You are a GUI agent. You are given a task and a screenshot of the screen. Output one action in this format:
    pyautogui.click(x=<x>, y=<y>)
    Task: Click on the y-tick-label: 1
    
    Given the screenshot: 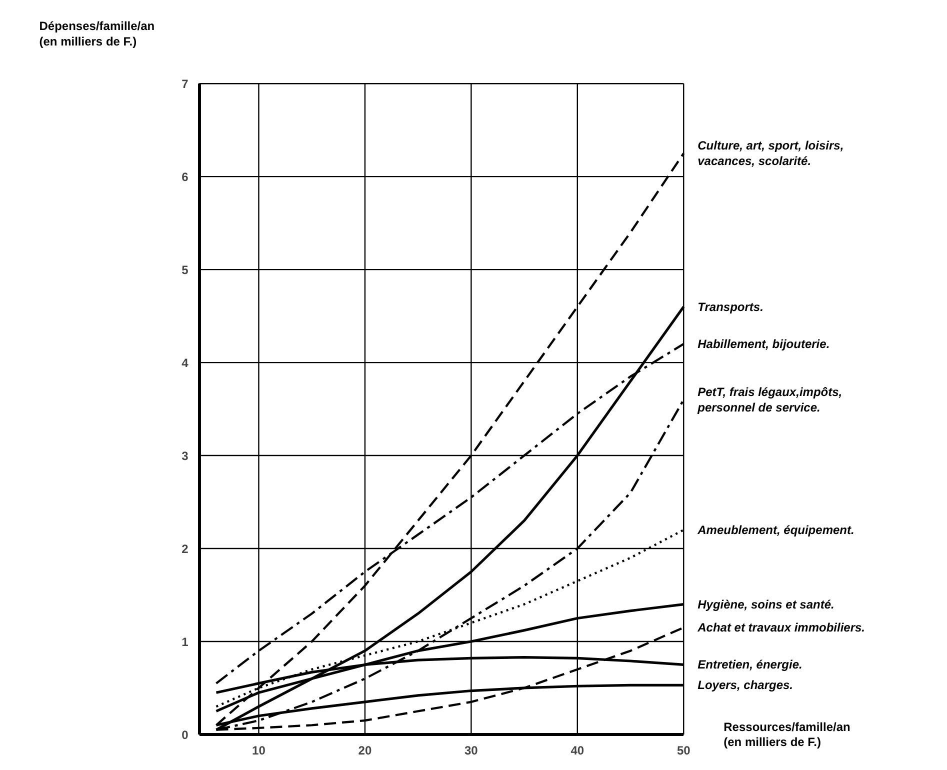 What is the action you would take?
    pyautogui.click(x=185, y=641)
    